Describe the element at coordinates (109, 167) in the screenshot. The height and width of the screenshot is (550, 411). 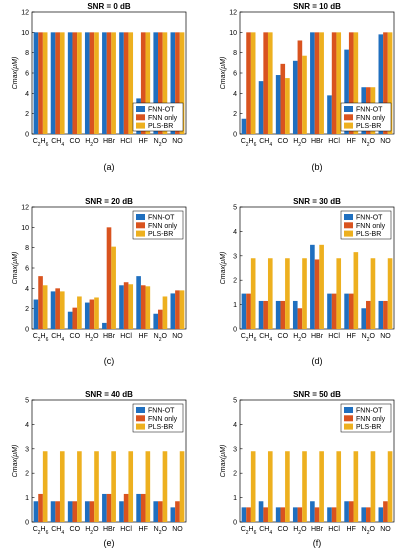
I see `panel-caption: (a)` at that location.